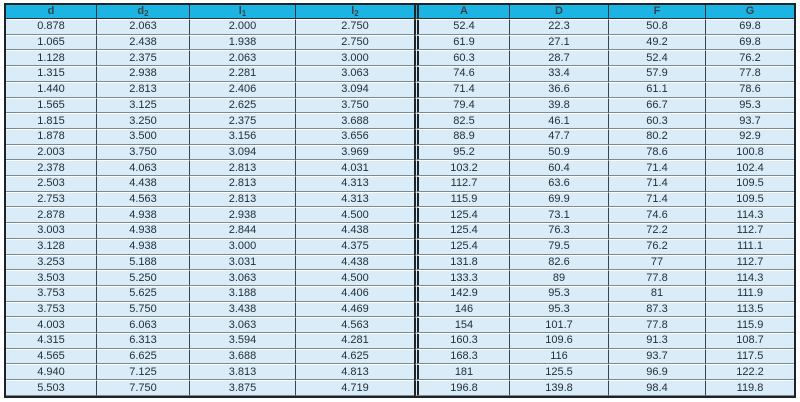 The height and width of the screenshot is (402, 800). What do you see at coordinates (51, 121) in the screenshot?
I see `table-cell: 1.815` at bounding box center [51, 121].